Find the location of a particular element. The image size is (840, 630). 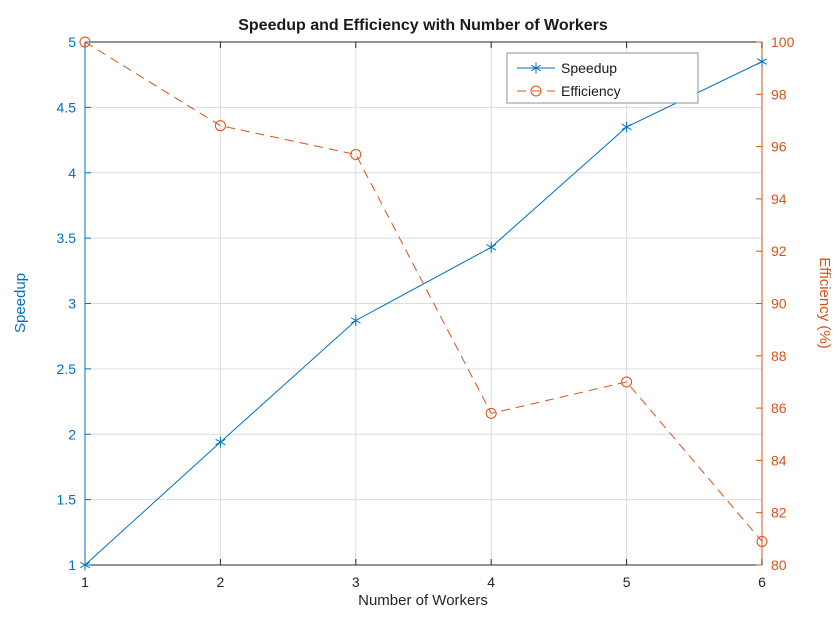

x-tick-label: 5 is located at coordinates (627, 582).